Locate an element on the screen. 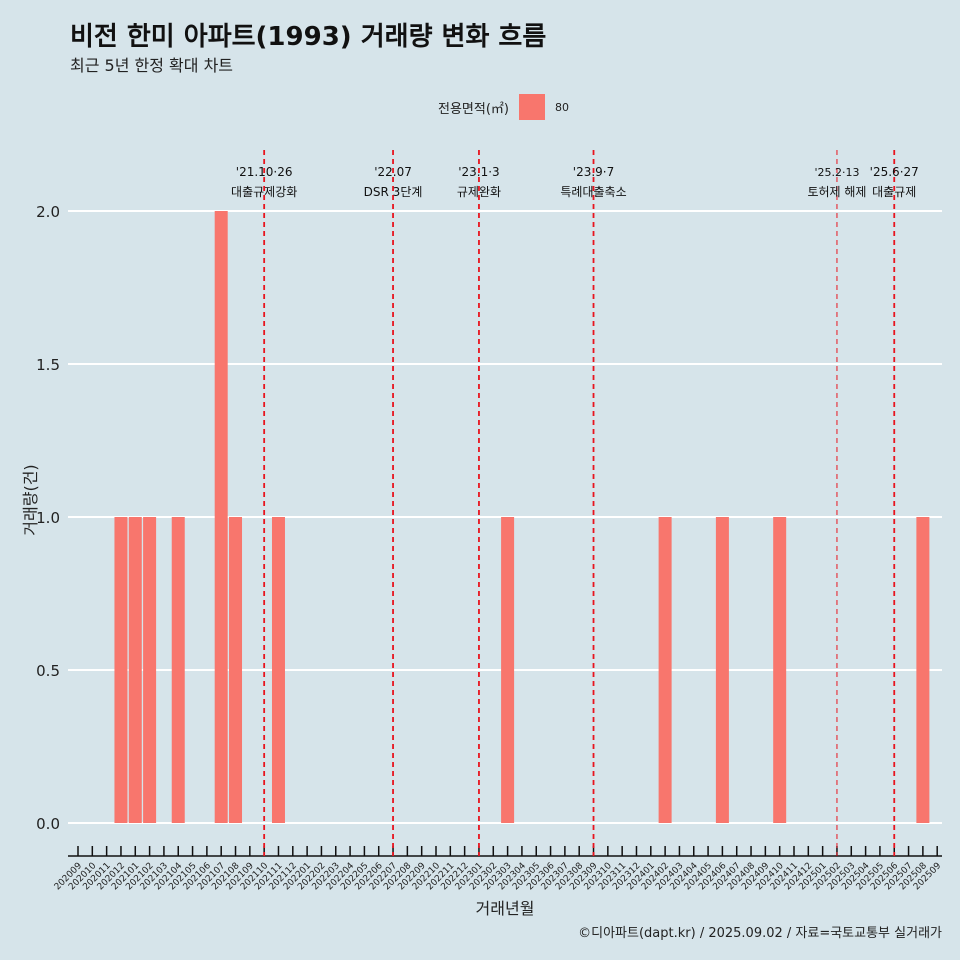  event-label: 토허제 해제 is located at coordinates (836, 192).